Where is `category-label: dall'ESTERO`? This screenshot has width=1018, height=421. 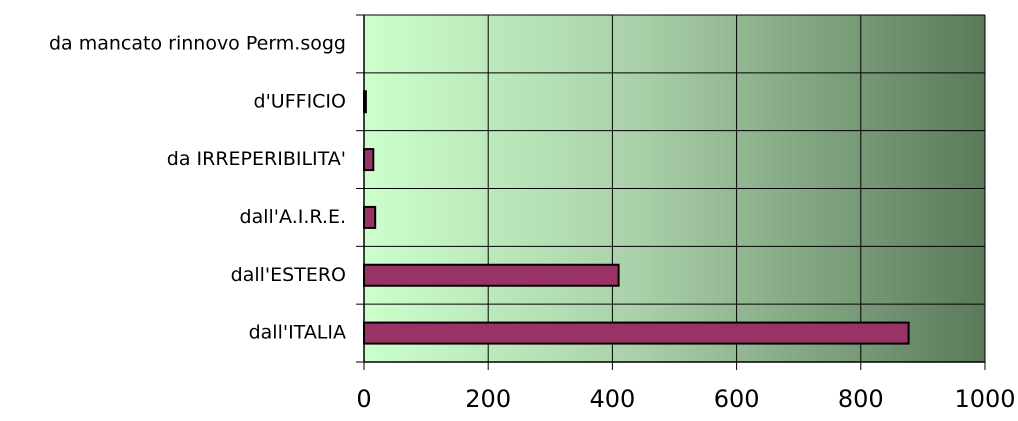 category-label: dall'ESTERO is located at coordinates (288, 275).